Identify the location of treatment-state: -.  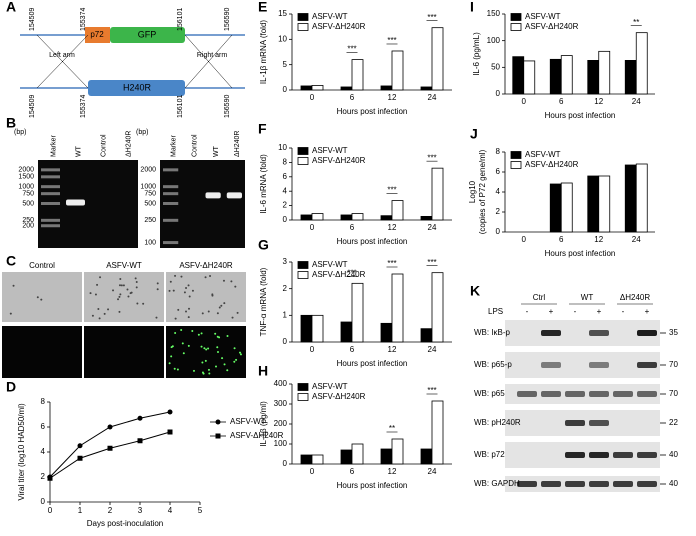
(623, 311).